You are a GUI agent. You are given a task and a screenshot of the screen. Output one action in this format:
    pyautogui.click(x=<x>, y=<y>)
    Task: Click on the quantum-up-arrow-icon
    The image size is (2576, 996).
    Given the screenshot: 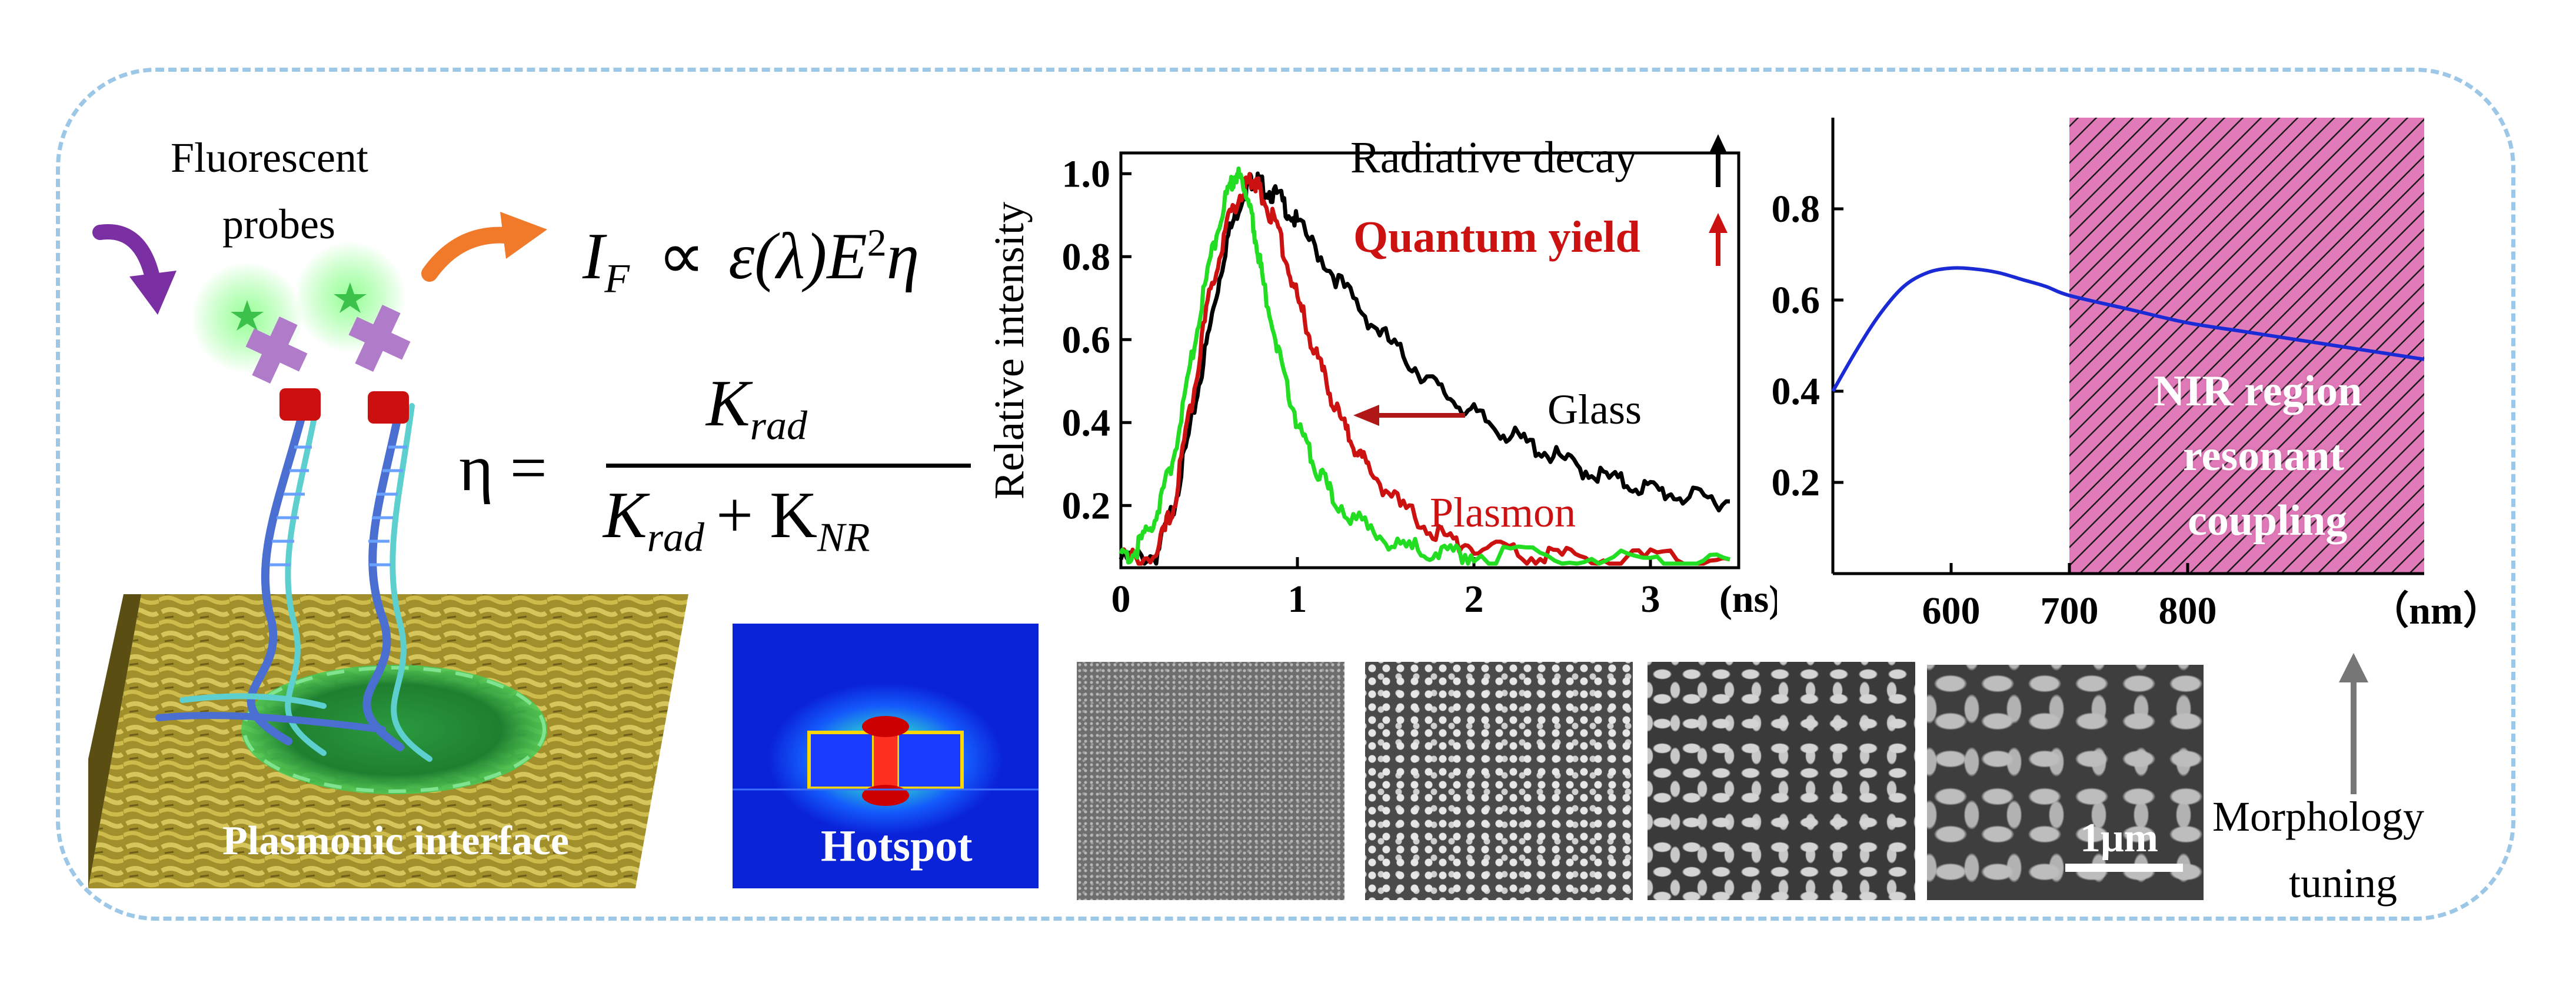 What is the action you would take?
    pyautogui.click(x=1718, y=239)
    